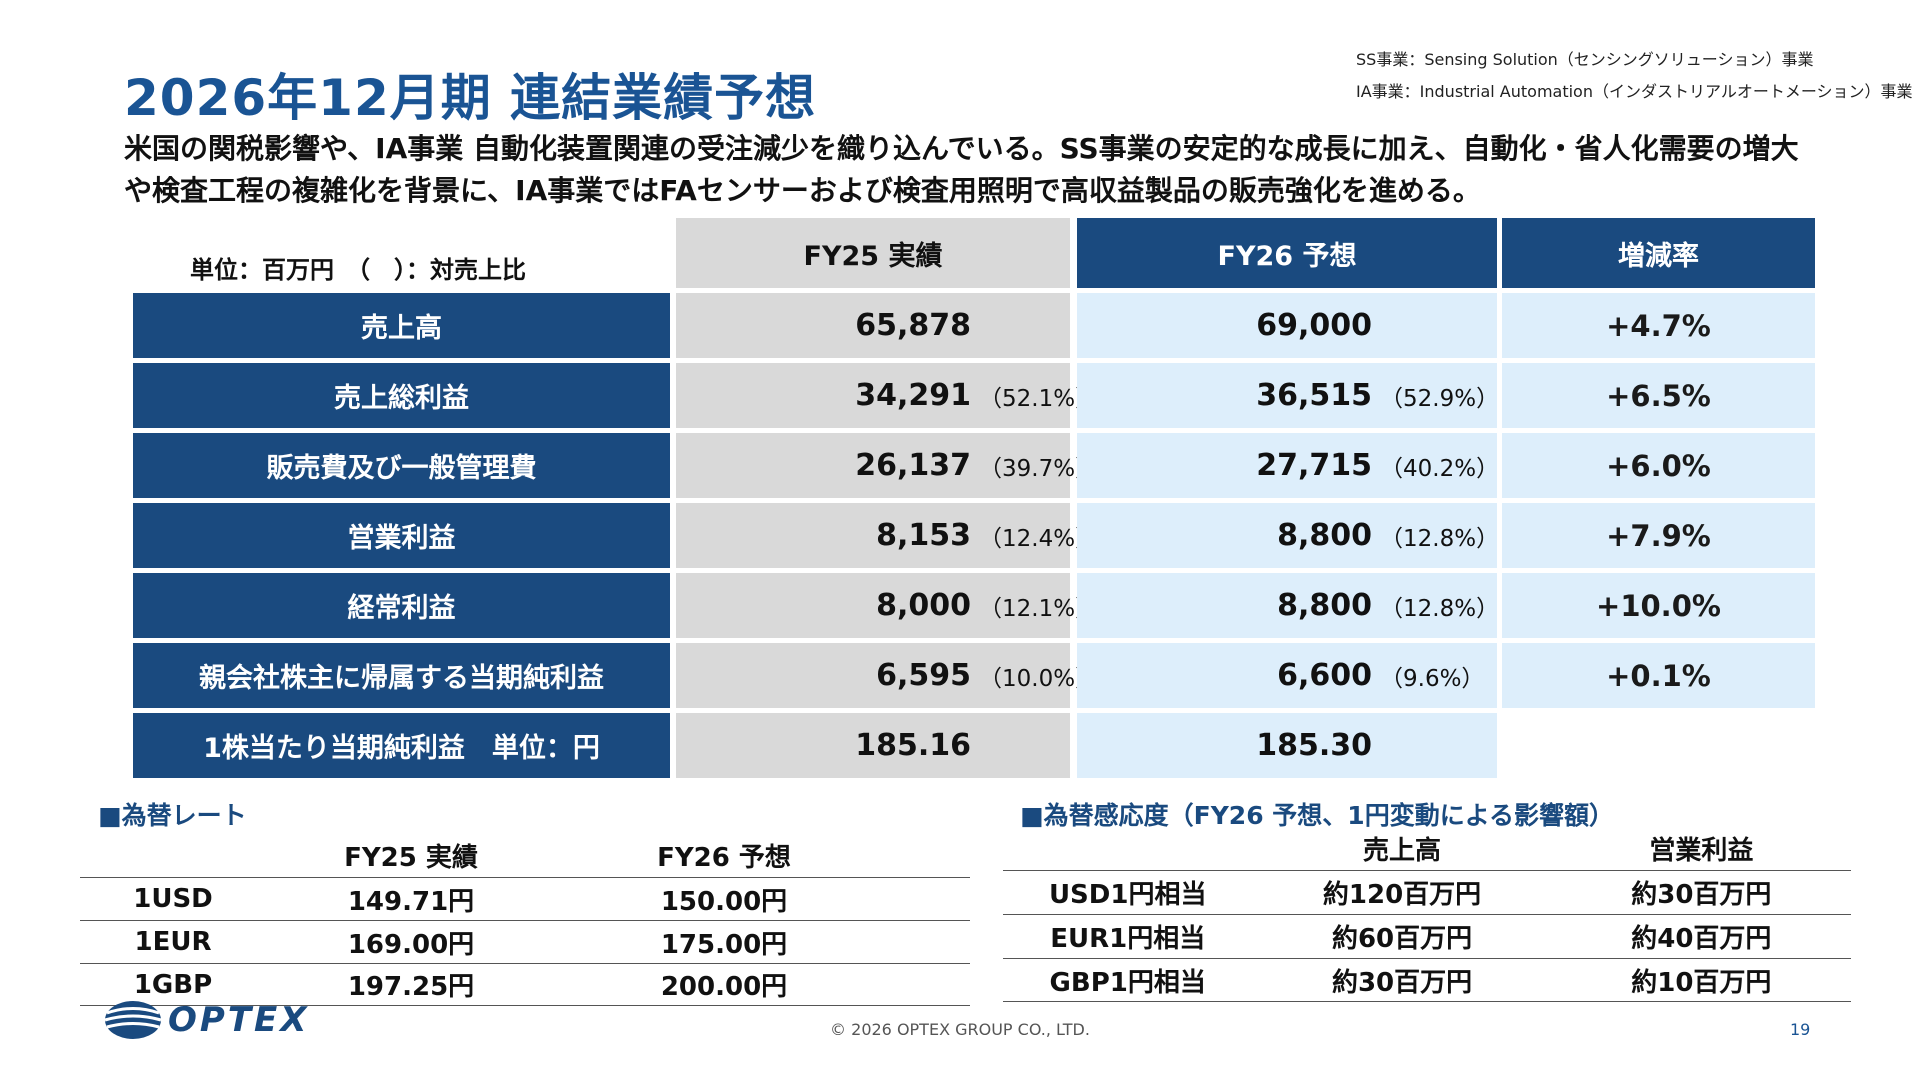  I want to click on sensitivity-header-sales: 売上高, so click(1402, 850).